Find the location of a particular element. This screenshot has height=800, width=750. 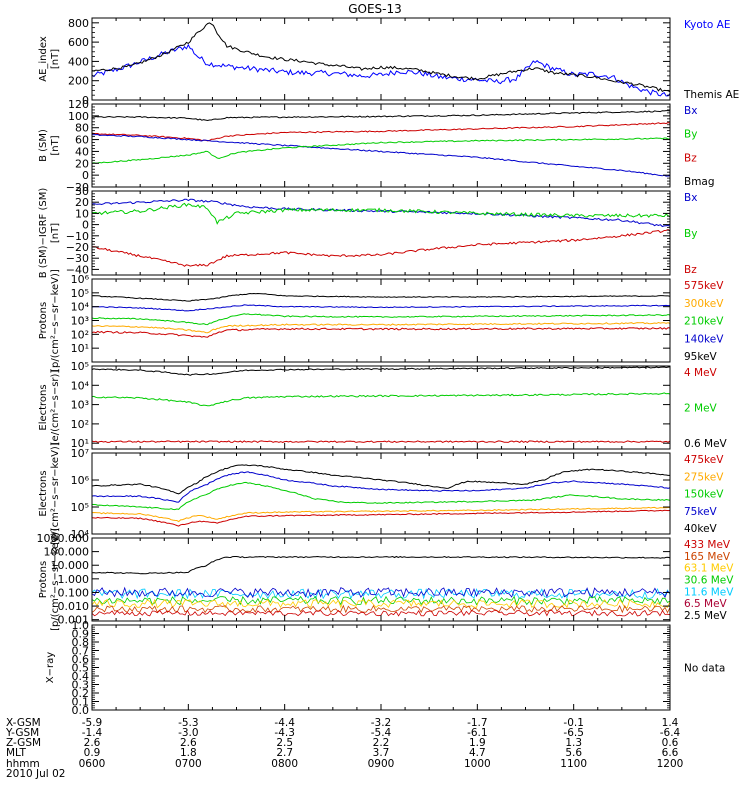

series-themis-ae is located at coordinates (381, 57).